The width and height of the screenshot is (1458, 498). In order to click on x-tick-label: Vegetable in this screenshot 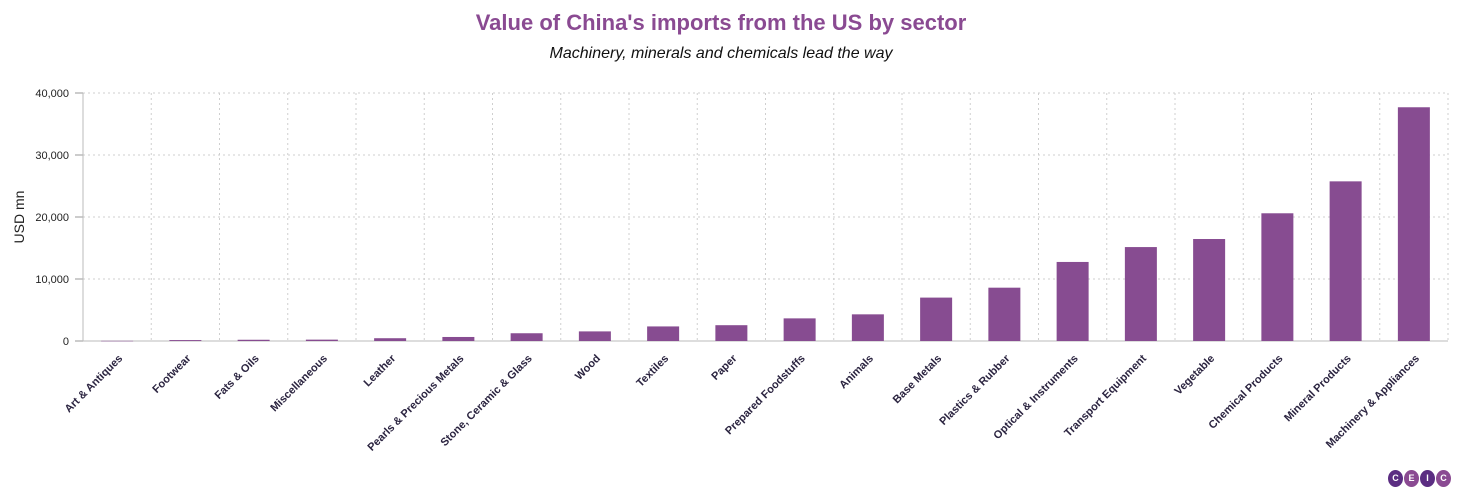, I will do `click(1194, 375)`.